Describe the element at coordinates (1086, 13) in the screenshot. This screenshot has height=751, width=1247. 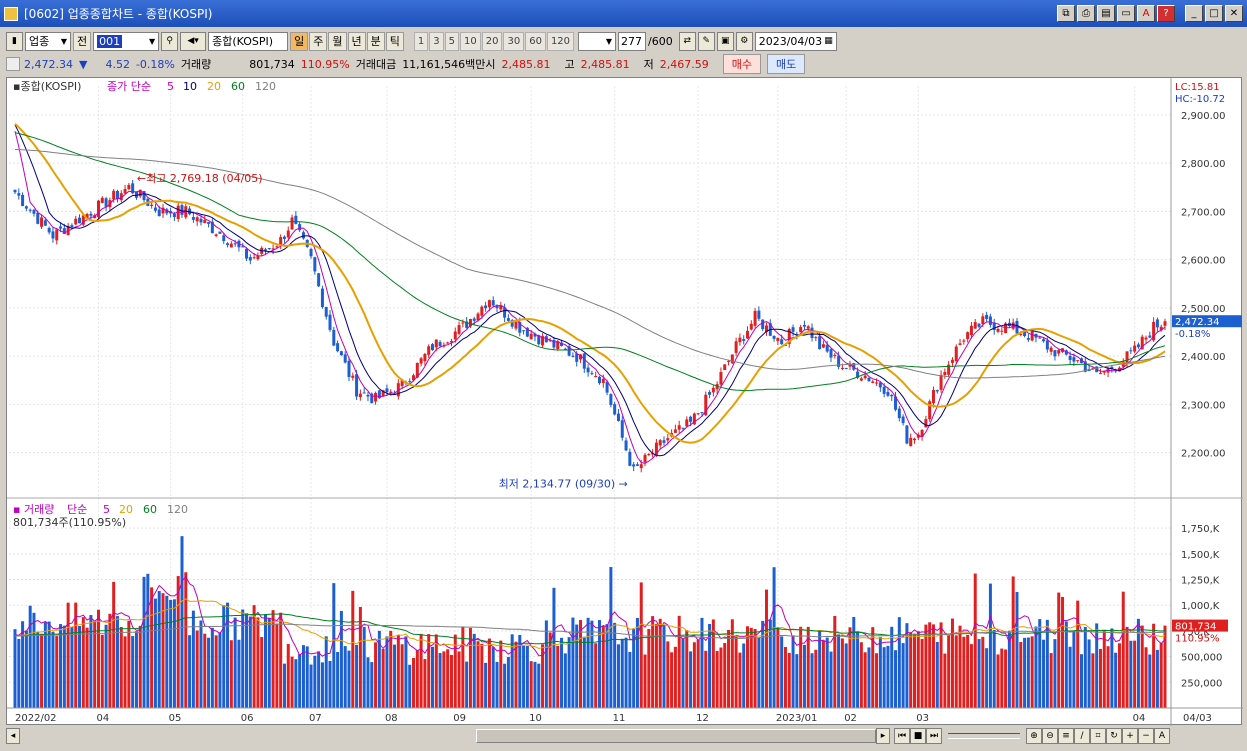
I see `print-icon: ⎙` at that location.